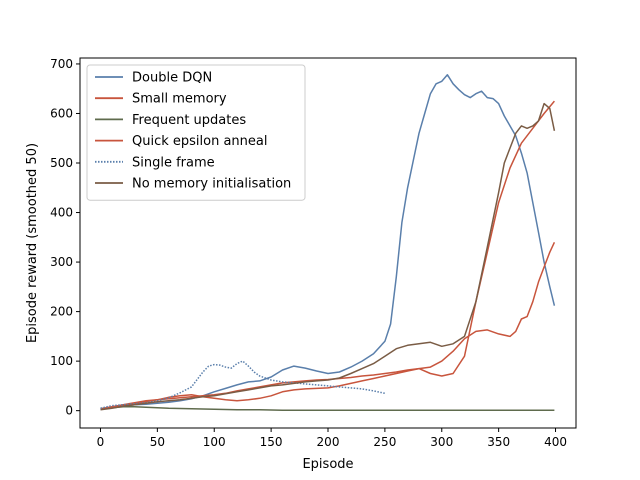  What do you see at coordinates (69, 411) in the screenshot?
I see `y-tick-label: 0` at bounding box center [69, 411].